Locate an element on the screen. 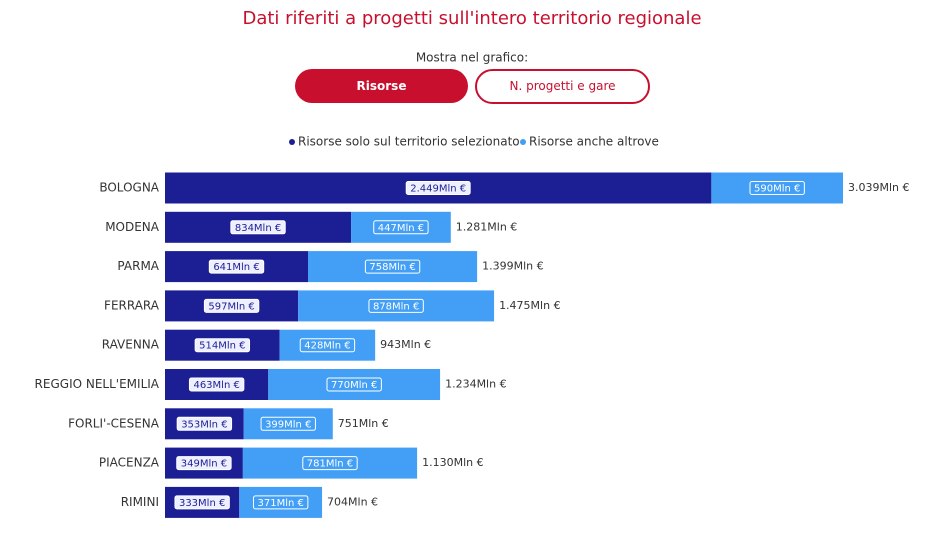 This screenshot has height=554, width=943. category-label: FERRARA is located at coordinates (132, 305).